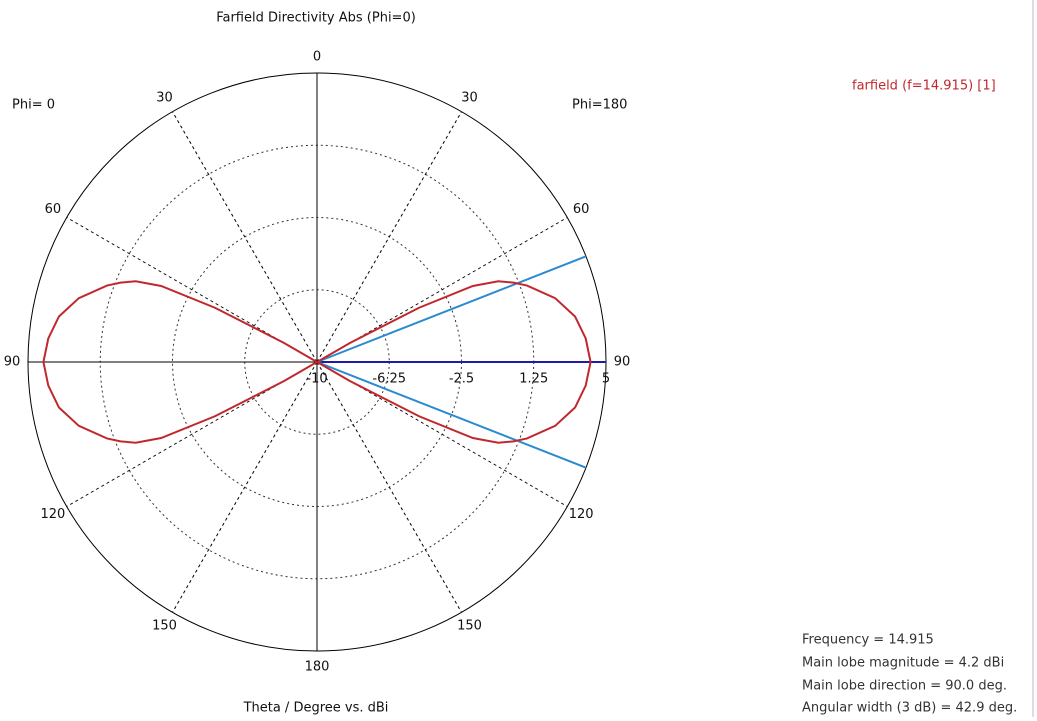  Describe the element at coordinates (316, 18) in the screenshot. I see `chart-title: Farfield Directivity Abs (Phi=0)` at that location.